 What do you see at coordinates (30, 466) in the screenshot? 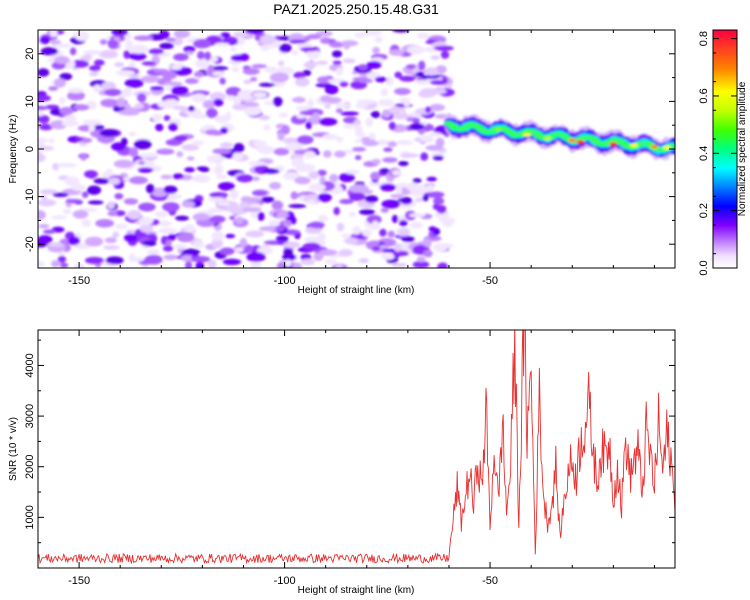
I see `snr-y-tick-label: 2000` at bounding box center [30, 466].